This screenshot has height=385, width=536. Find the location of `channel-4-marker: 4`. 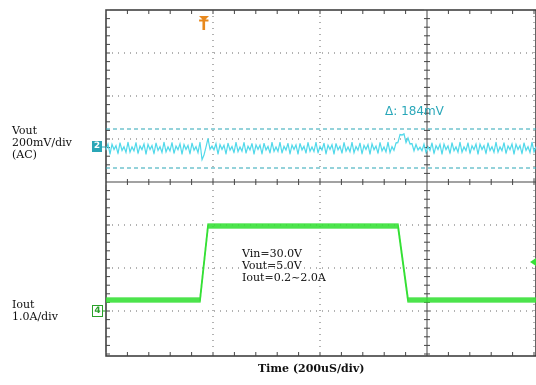

channel-4-marker: 4 is located at coordinates (97, 311).